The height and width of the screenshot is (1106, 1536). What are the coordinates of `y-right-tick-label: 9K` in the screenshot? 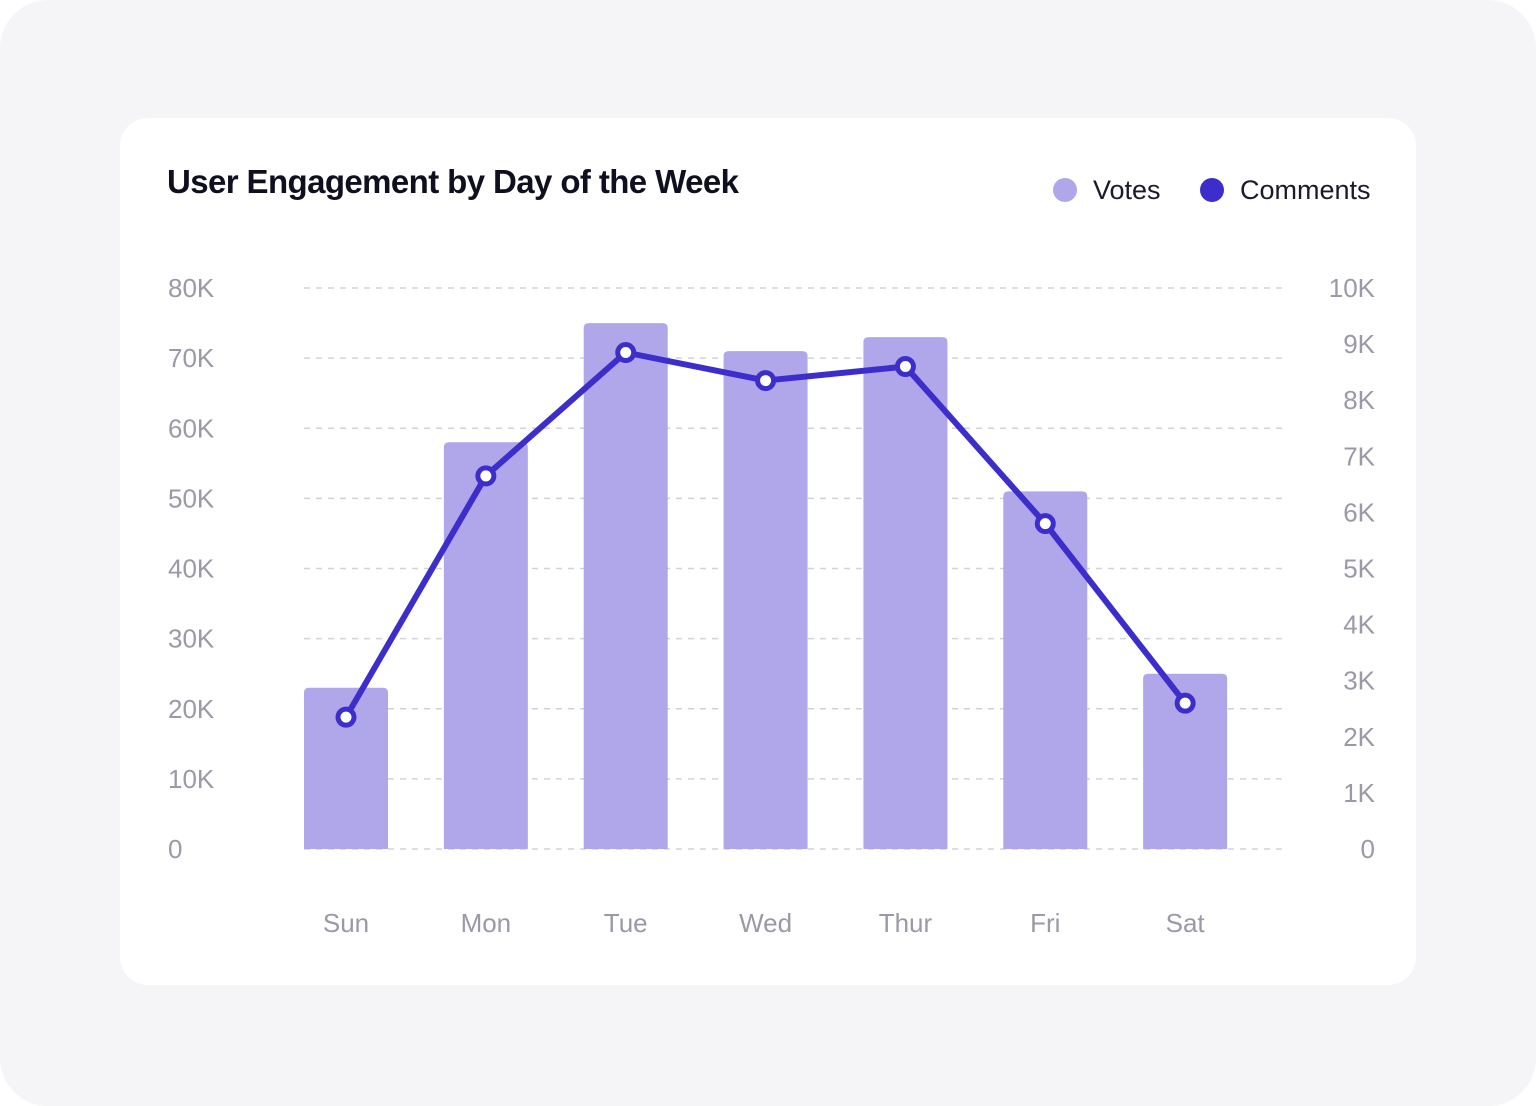 It's located at (1359, 344).